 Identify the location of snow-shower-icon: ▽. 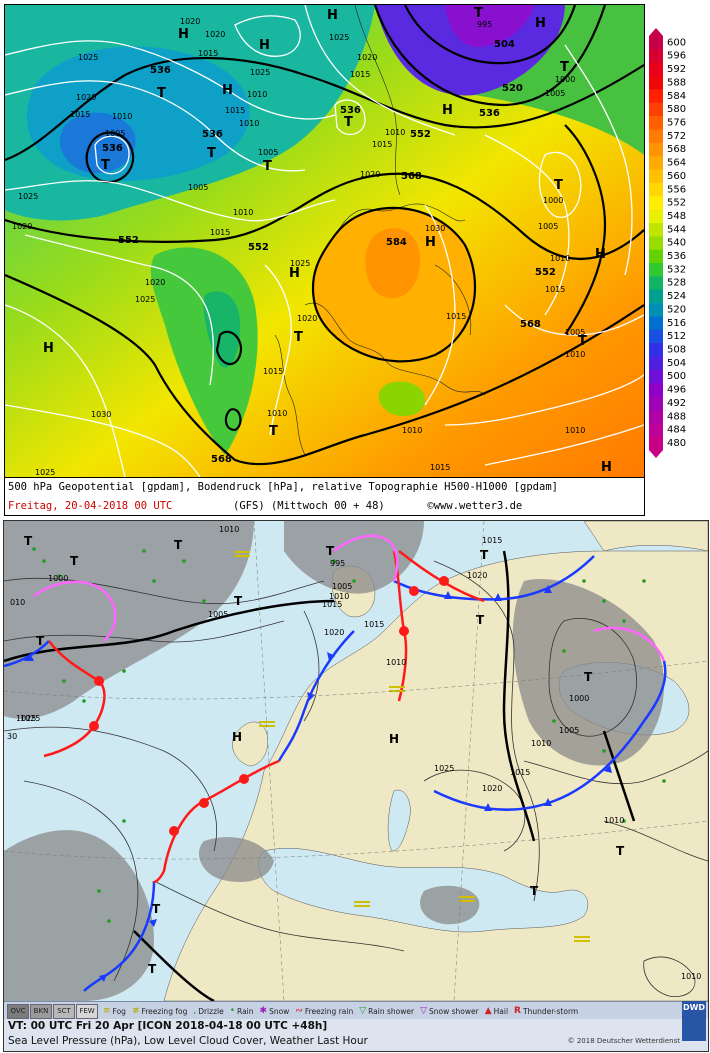
(424, 1011).